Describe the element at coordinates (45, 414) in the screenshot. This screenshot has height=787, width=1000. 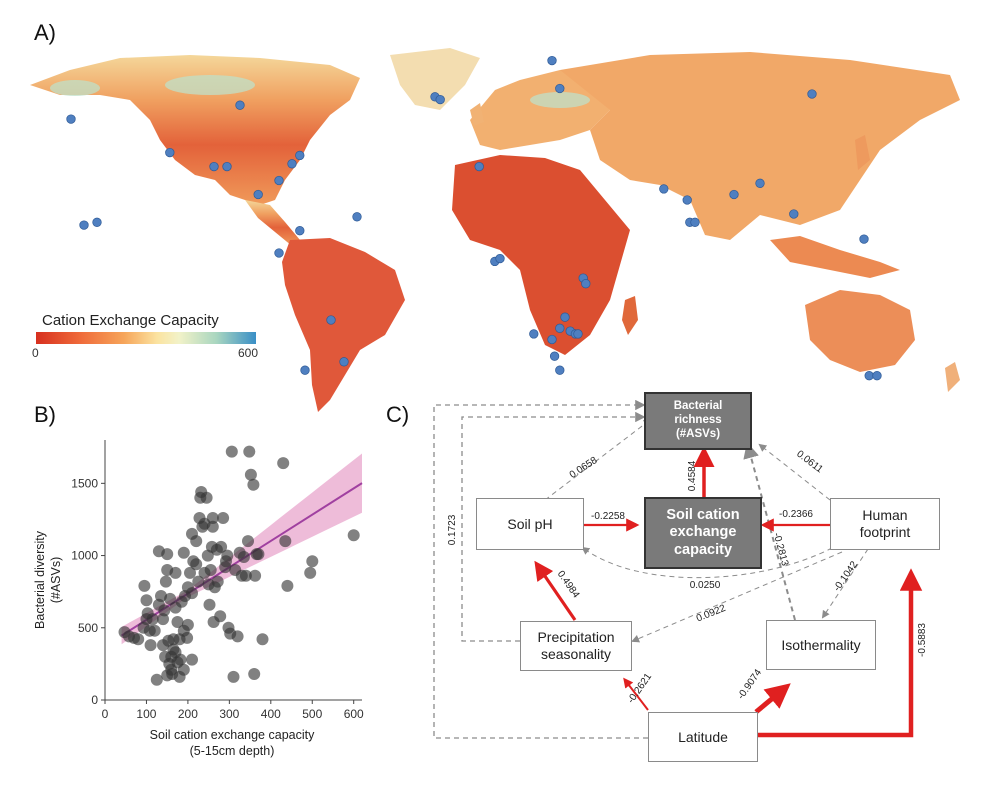
I see `panel-label-b: B)` at that location.